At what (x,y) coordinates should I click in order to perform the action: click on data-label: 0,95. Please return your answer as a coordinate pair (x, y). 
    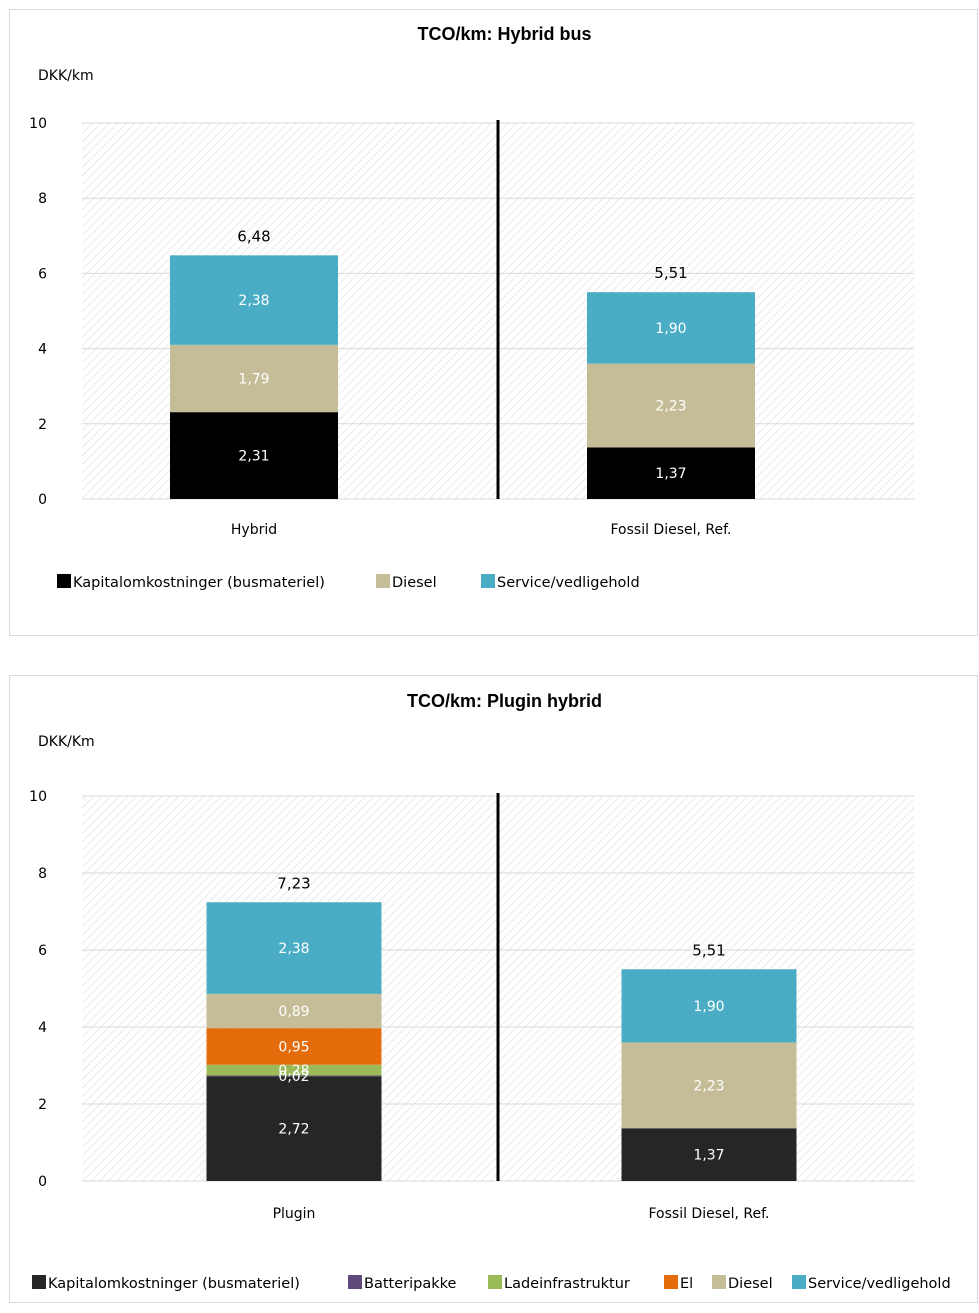
    Looking at the image, I should click on (293, 1047).